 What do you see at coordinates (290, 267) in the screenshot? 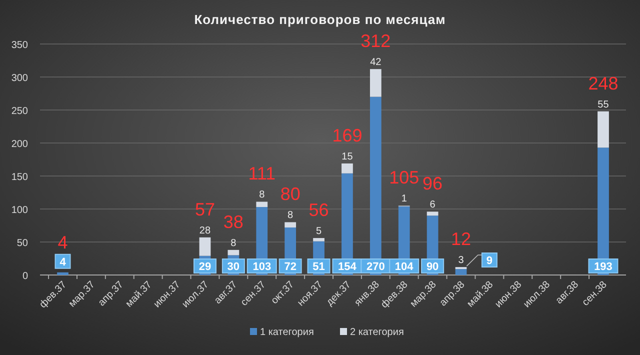
I see `data-label: 72` at bounding box center [290, 267].